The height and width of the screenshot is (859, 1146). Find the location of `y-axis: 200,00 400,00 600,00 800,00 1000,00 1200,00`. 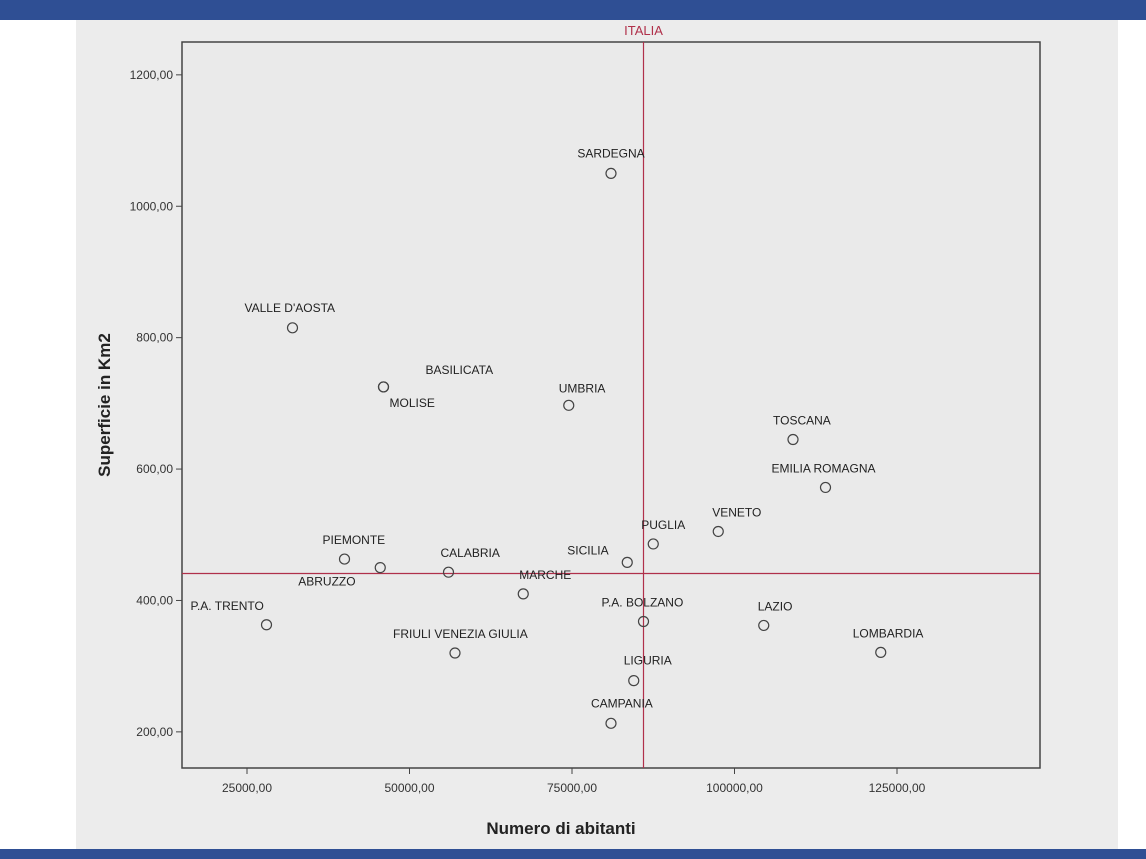

y-axis: 200,00 400,00 600,00 800,00 1000,00 1200,00 is located at coordinates (156, 403).